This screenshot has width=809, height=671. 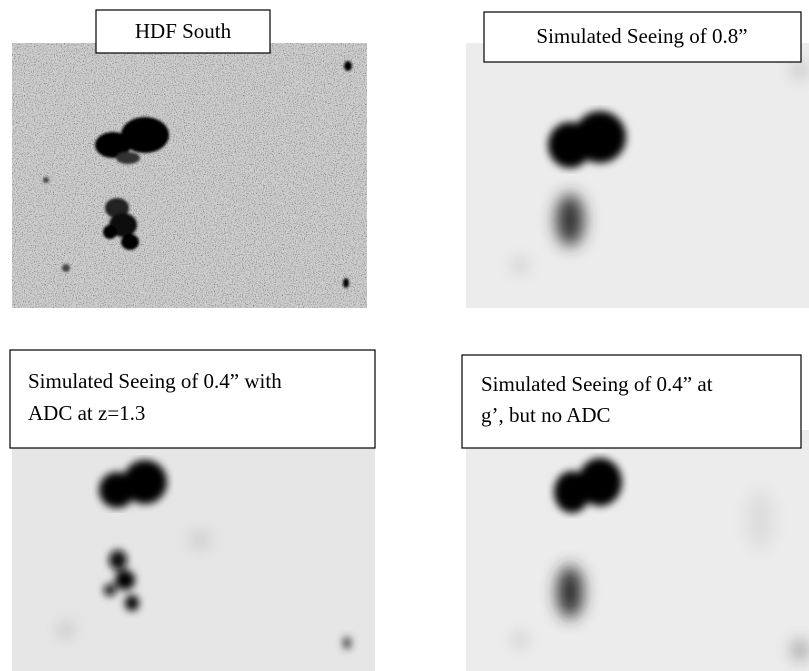 I want to click on panel-label: HDF South, so click(x=183, y=31).